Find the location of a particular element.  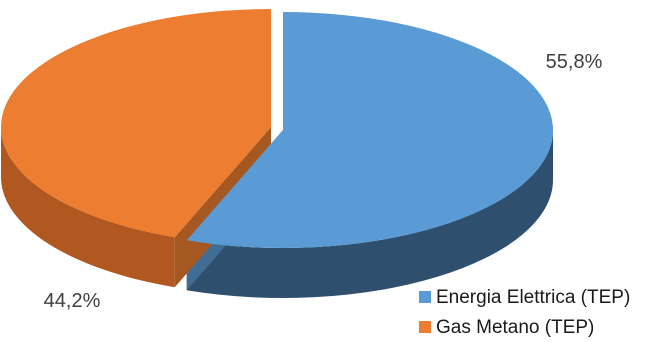

legend: Energia Elettrica (TEP) Gas Metano (TEP) is located at coordinates (524, 312).